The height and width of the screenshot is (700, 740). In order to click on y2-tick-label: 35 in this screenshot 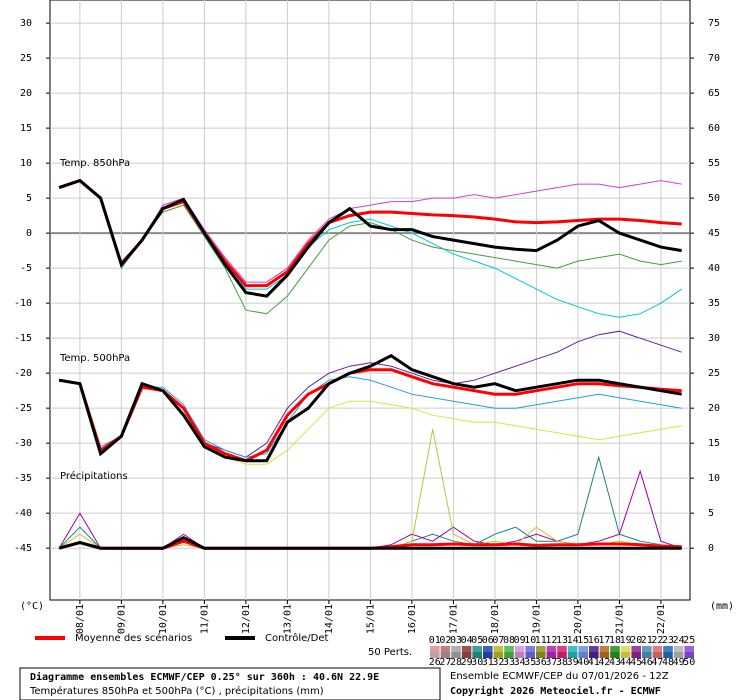, I will do `click(714, 303)`.